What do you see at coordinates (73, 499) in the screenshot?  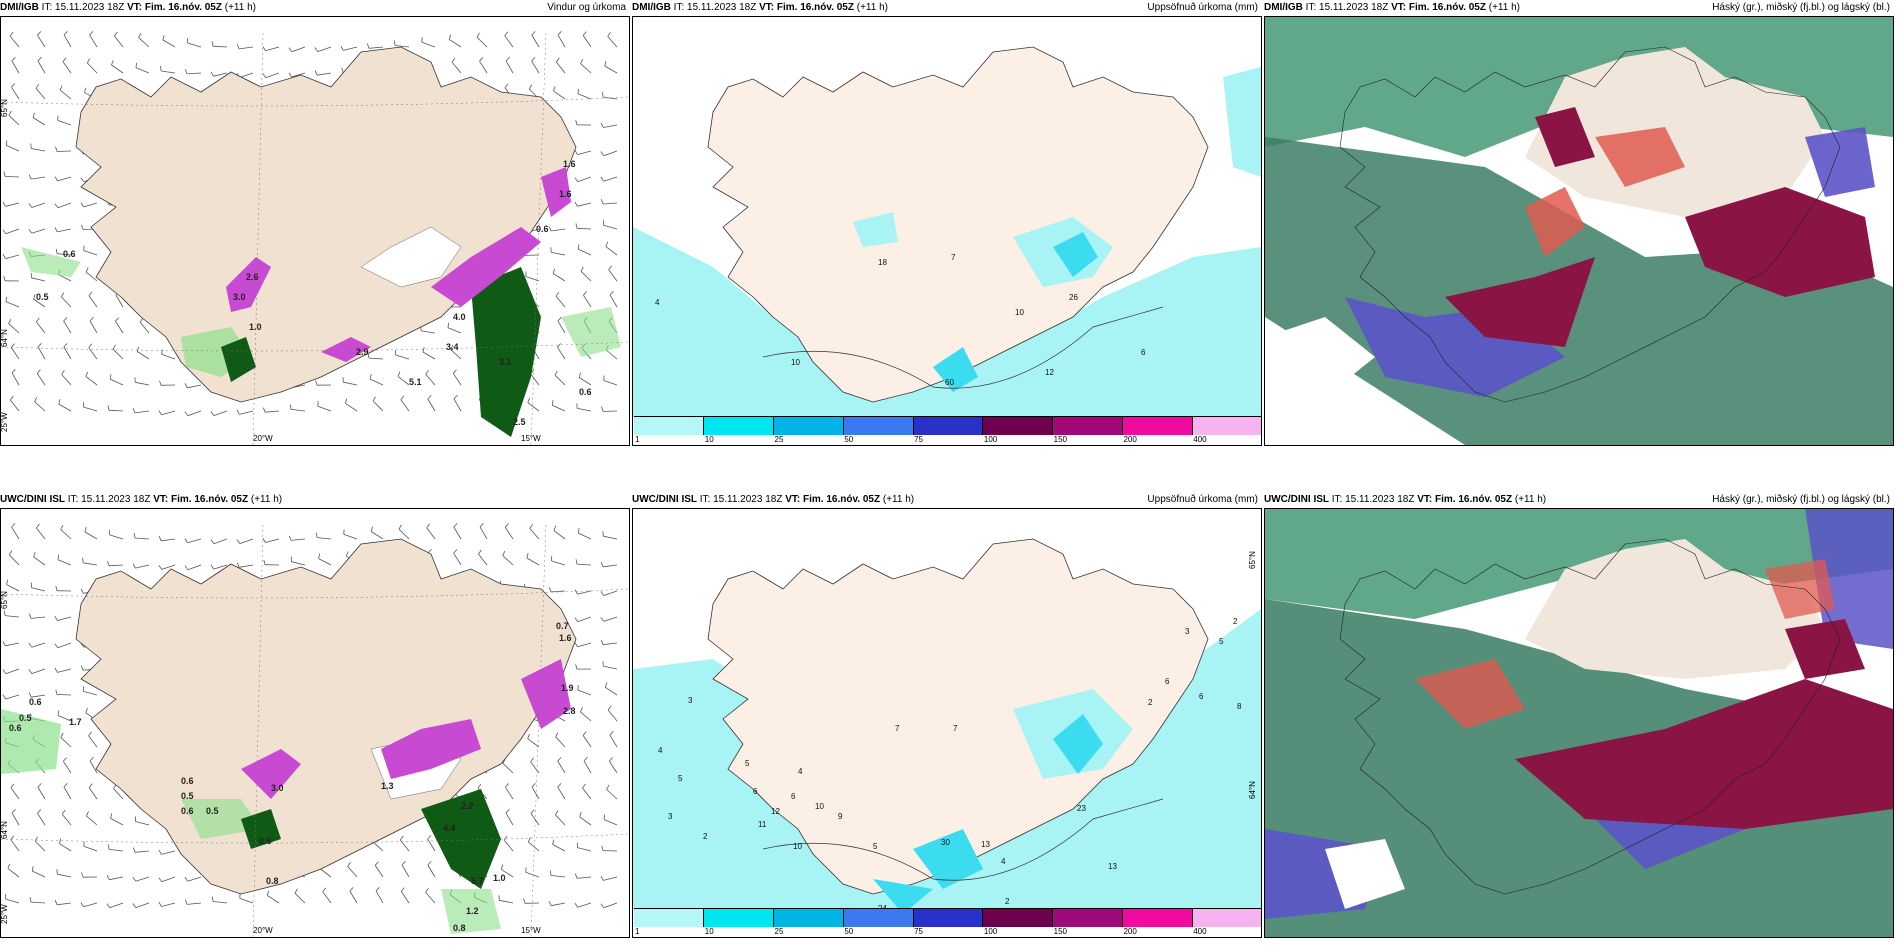 I see `it-label: IT:` at bounding box center [73, 499].